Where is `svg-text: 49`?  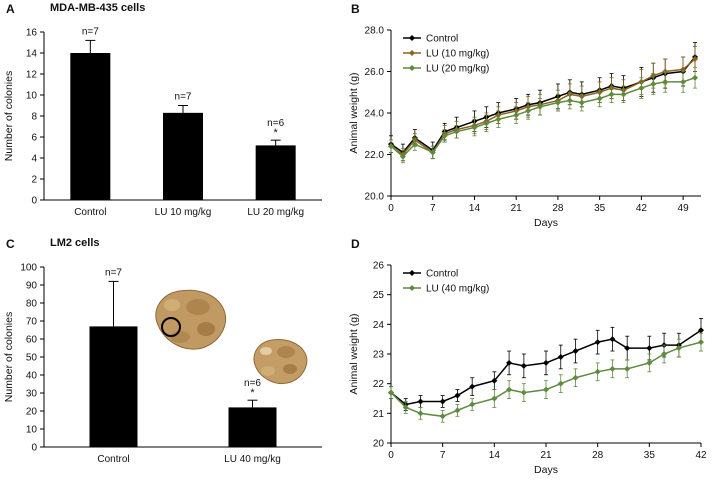 svg-text: 49 is located at coordinates (684, 208).